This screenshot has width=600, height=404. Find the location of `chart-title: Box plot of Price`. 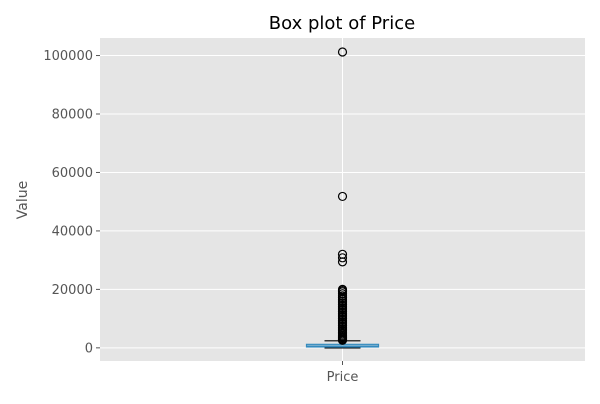

chart-title: Box plot of Price is located at coordinates (342, 23).